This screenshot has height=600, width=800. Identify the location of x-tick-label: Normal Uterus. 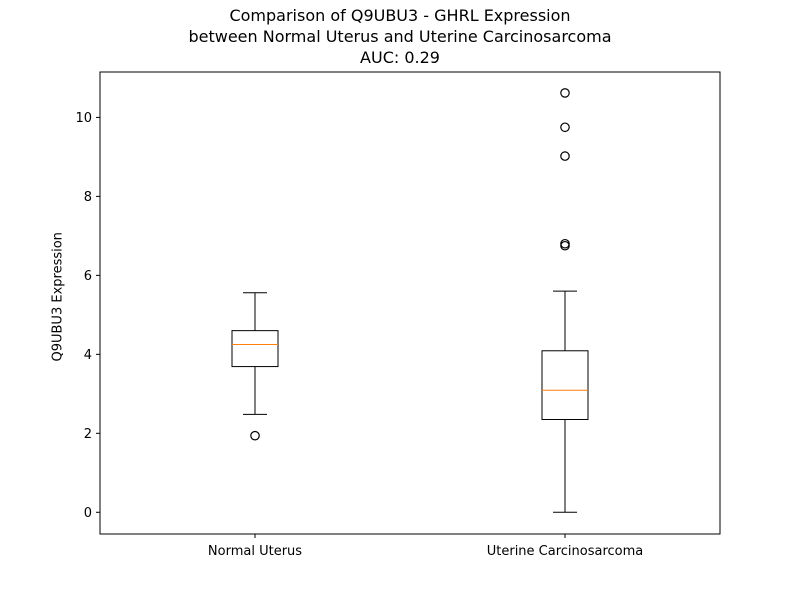
(255, 551).